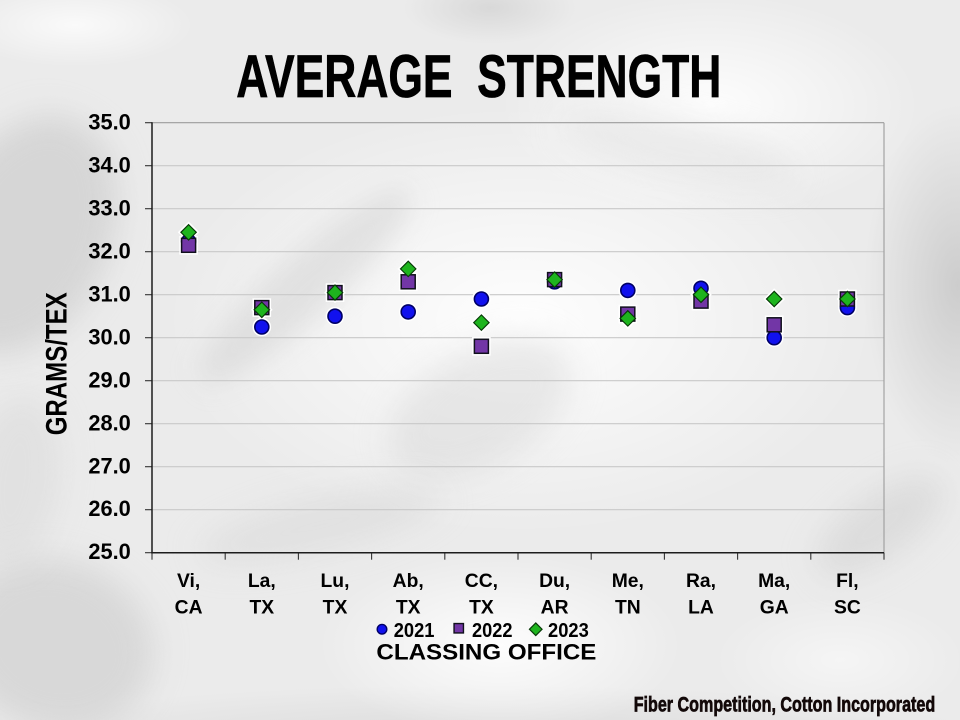 This screenshot has width=960, height=720. Describe the element at coordinates (774, 607) in the screenshot. I see `svg-text: GA` at that location.